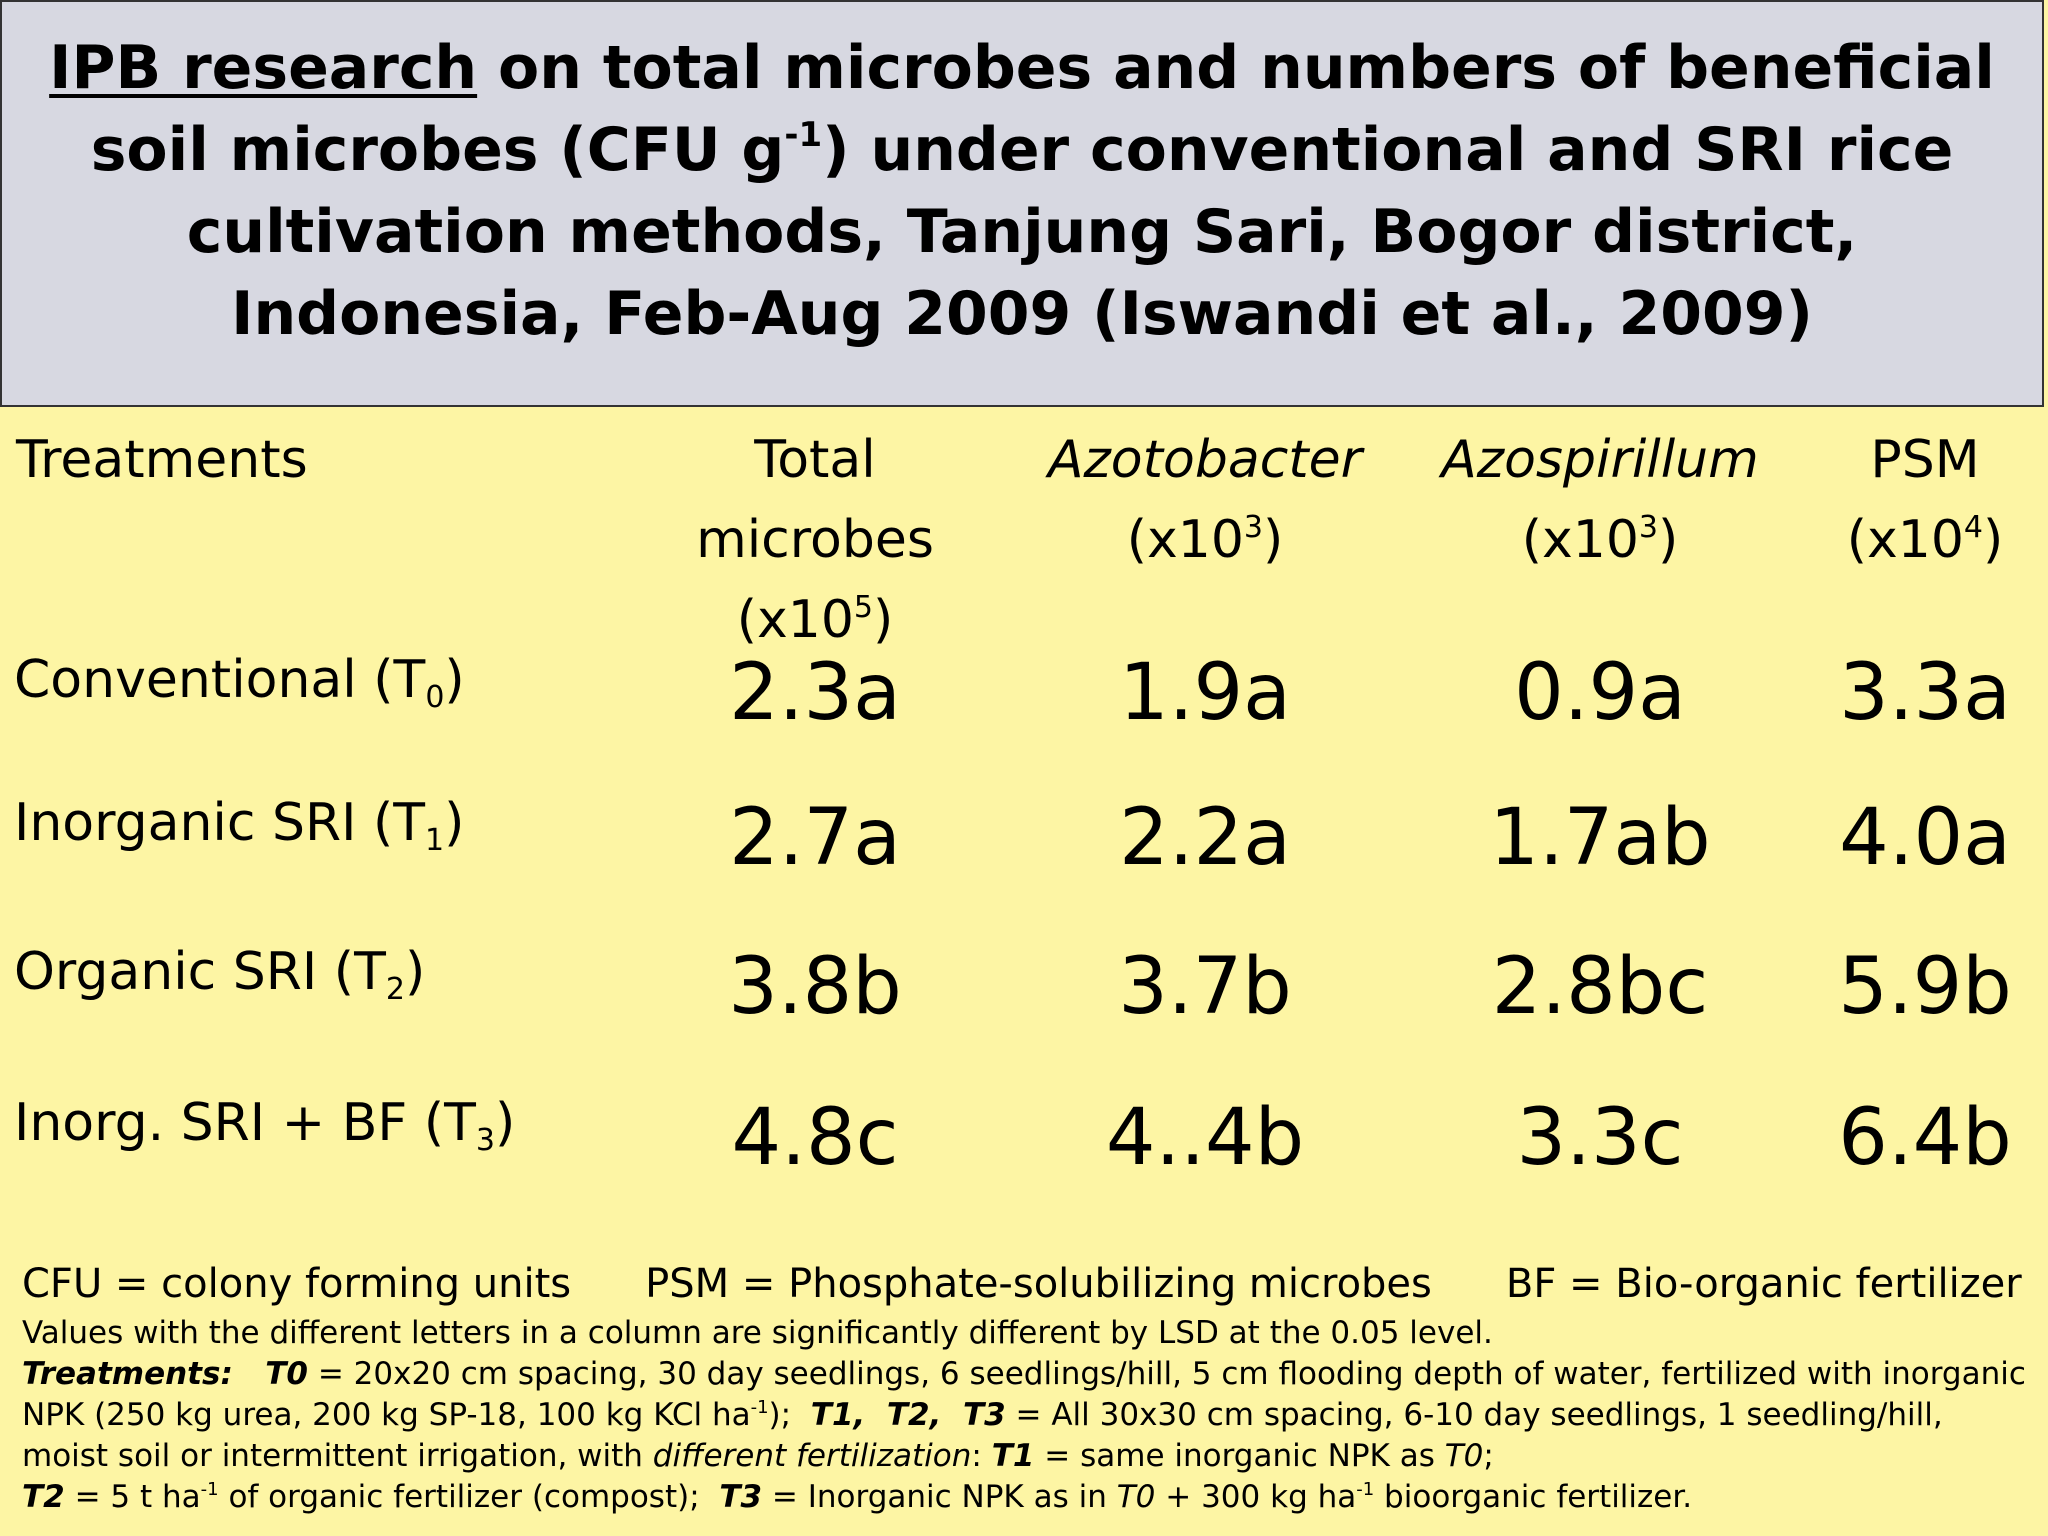  What do you see at coordinates (1464, 1456) in the screenshot?
I see `t1-ref: T0` at bounding box center [1464, 1456].